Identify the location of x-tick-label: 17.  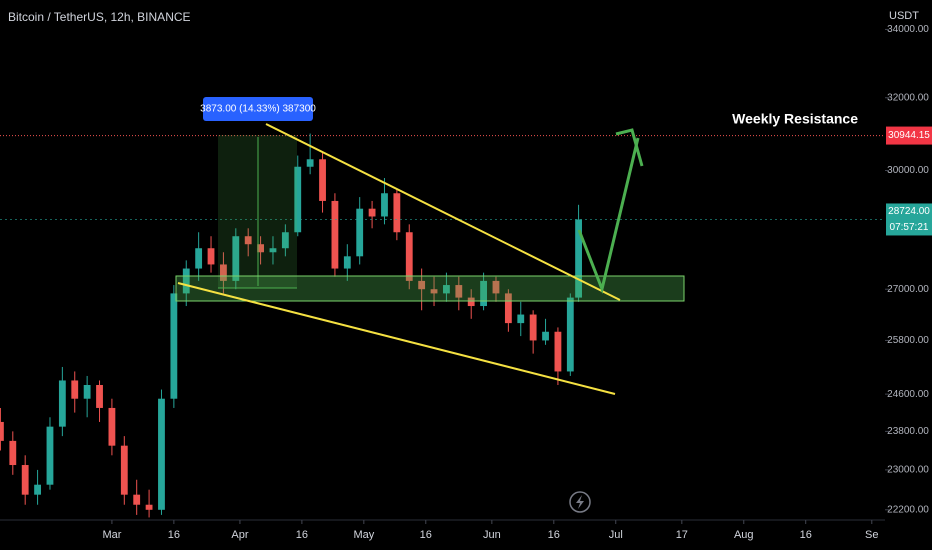
(682, 535).